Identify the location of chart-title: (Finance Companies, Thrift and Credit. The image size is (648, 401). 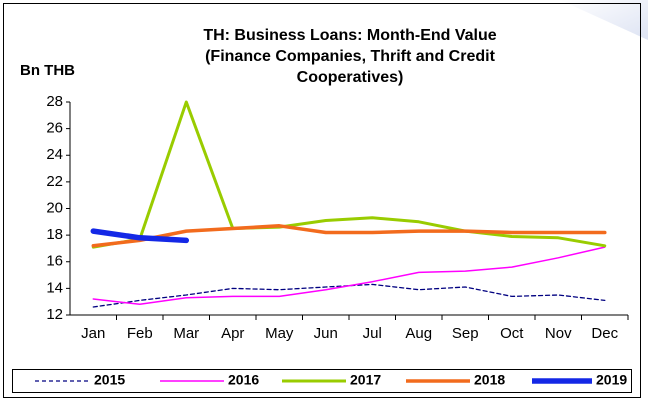
(350, 56).